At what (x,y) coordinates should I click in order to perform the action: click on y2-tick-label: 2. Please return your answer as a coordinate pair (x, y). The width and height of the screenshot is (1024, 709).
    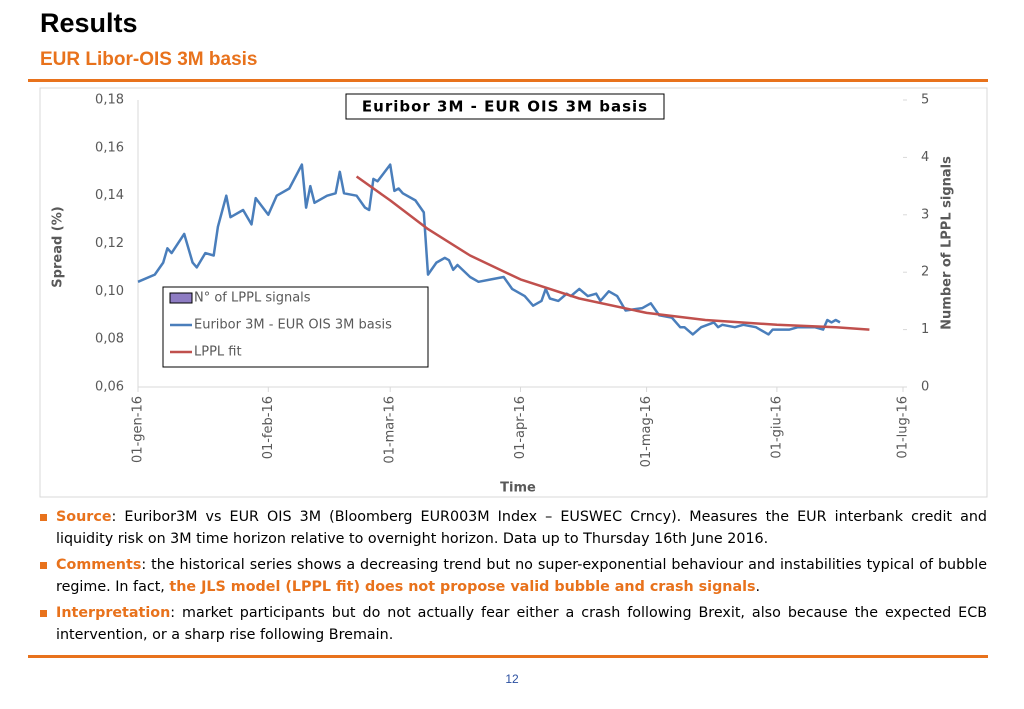
    Looking at the image, I should click on (925, 272).